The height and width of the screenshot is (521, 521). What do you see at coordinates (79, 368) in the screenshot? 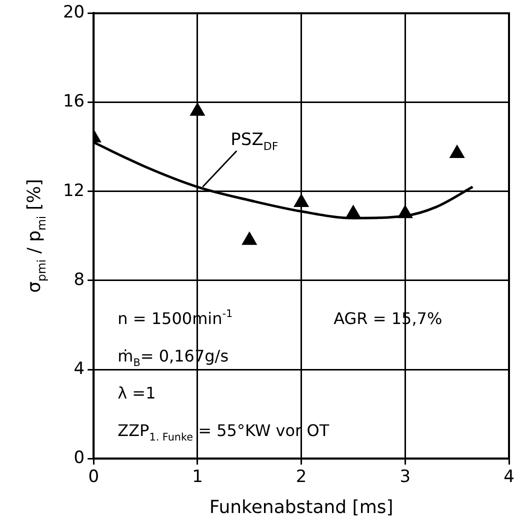
I see `y-tick-label: 4` at bounding box center [79, 368].